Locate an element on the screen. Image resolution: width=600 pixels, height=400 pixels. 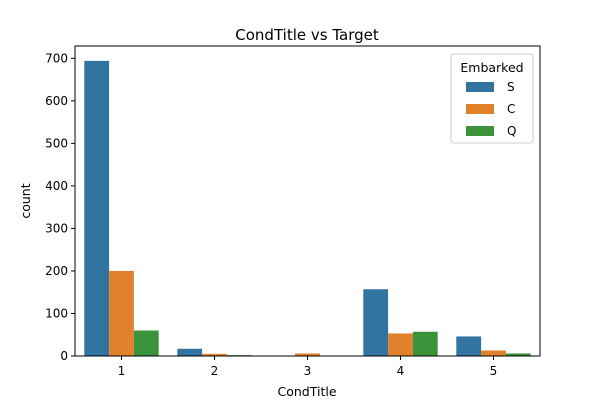
legend-title: Embarked is located at coordinates (491, 67).